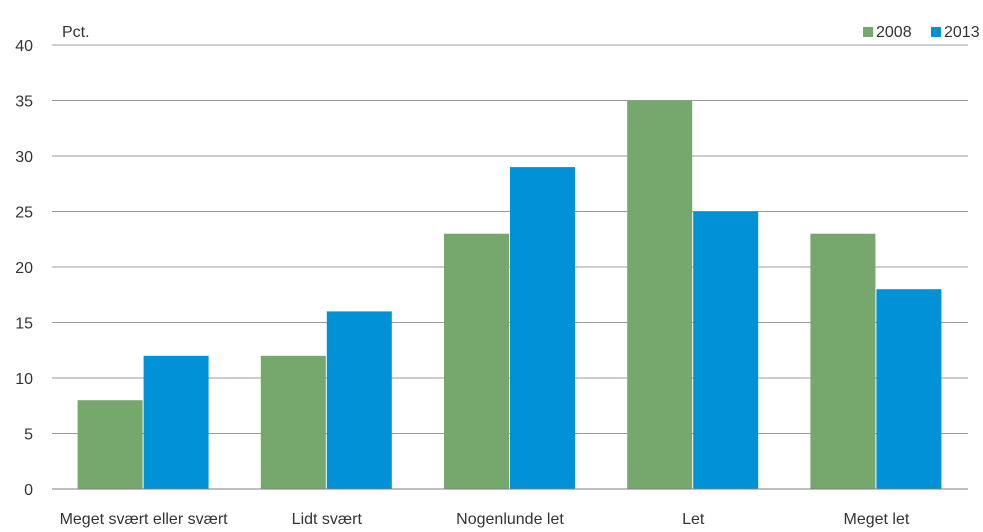 The image size is (983, 532). Describe the element at coordinates (24, 102) in the screenshot. I see `y-tick-label: 35` at that location.